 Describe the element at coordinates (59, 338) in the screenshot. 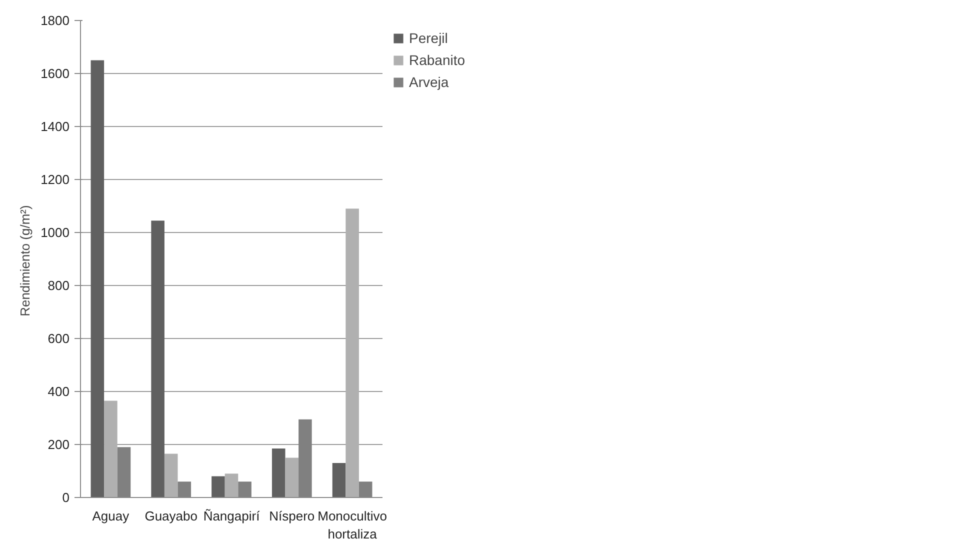

I see `y-tick-label: 600` at that location.